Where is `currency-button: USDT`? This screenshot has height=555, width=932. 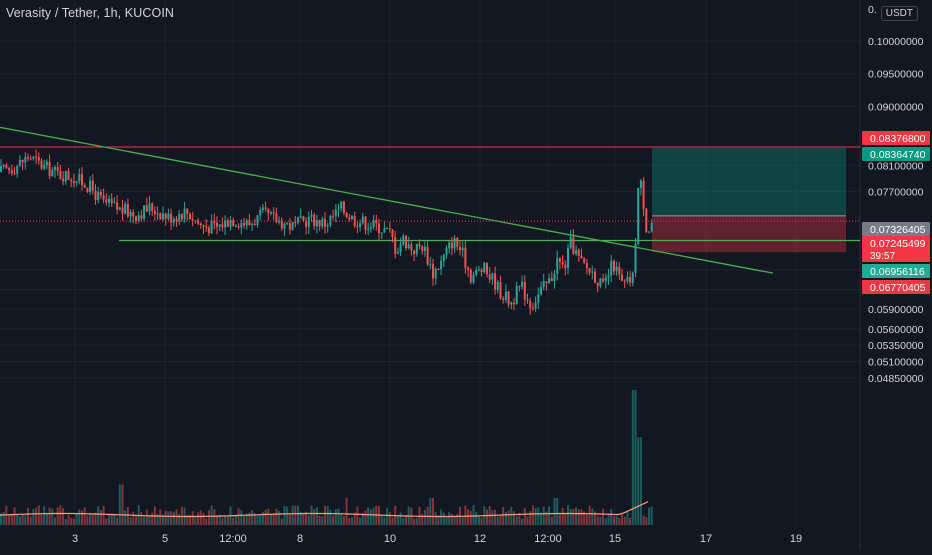
currency-button: USDT is located at coordinates (899, 13).